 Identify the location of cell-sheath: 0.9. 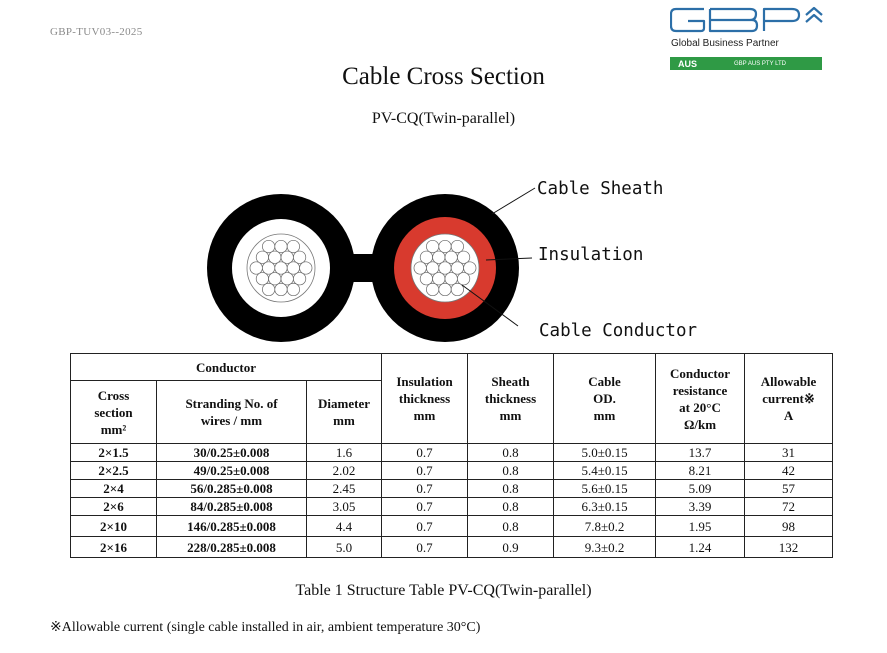
(511, 547).